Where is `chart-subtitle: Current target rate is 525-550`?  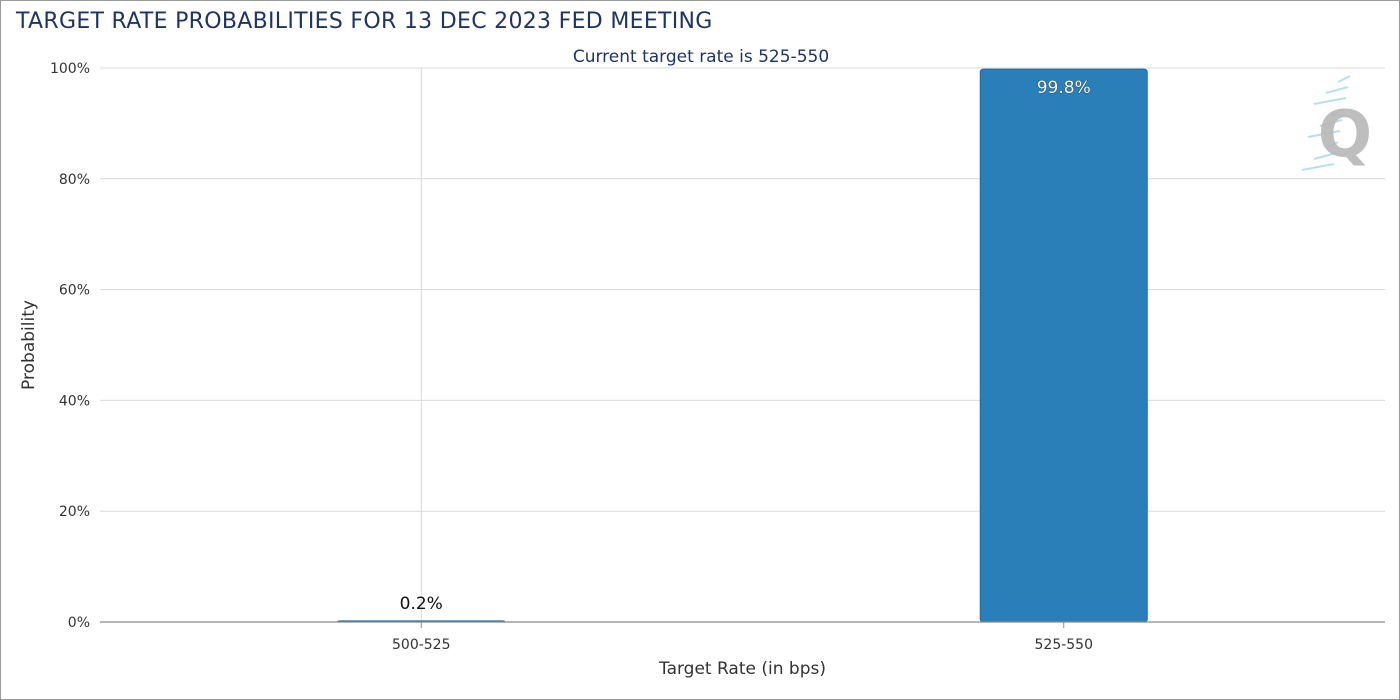
chart-subtitle: Current target rate is 525-550 is located at coordinates (701, 57).